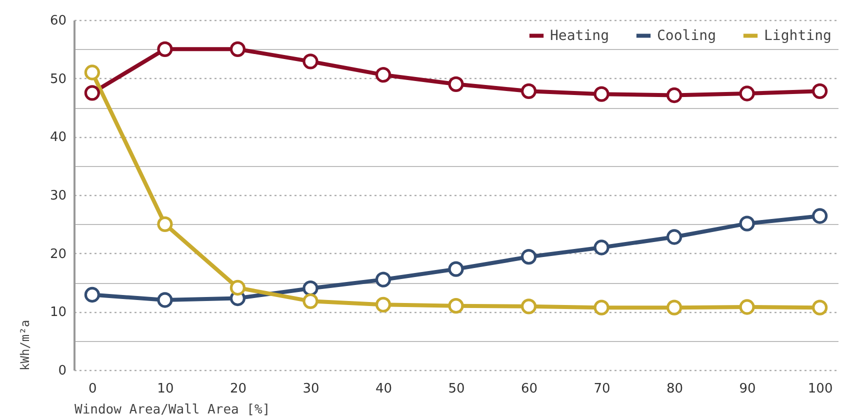  I want to click on x-tick-label: 90, so click(747, 389).